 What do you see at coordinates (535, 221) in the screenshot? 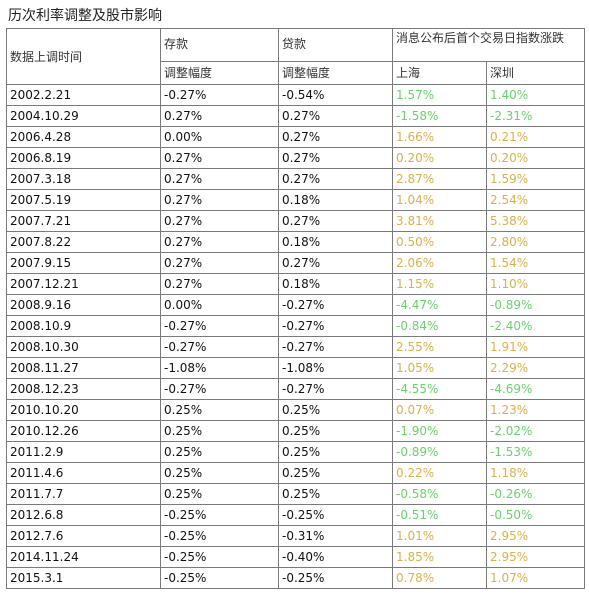
I see `cell-sz: 5.38%` at bounding box center [535, 221].